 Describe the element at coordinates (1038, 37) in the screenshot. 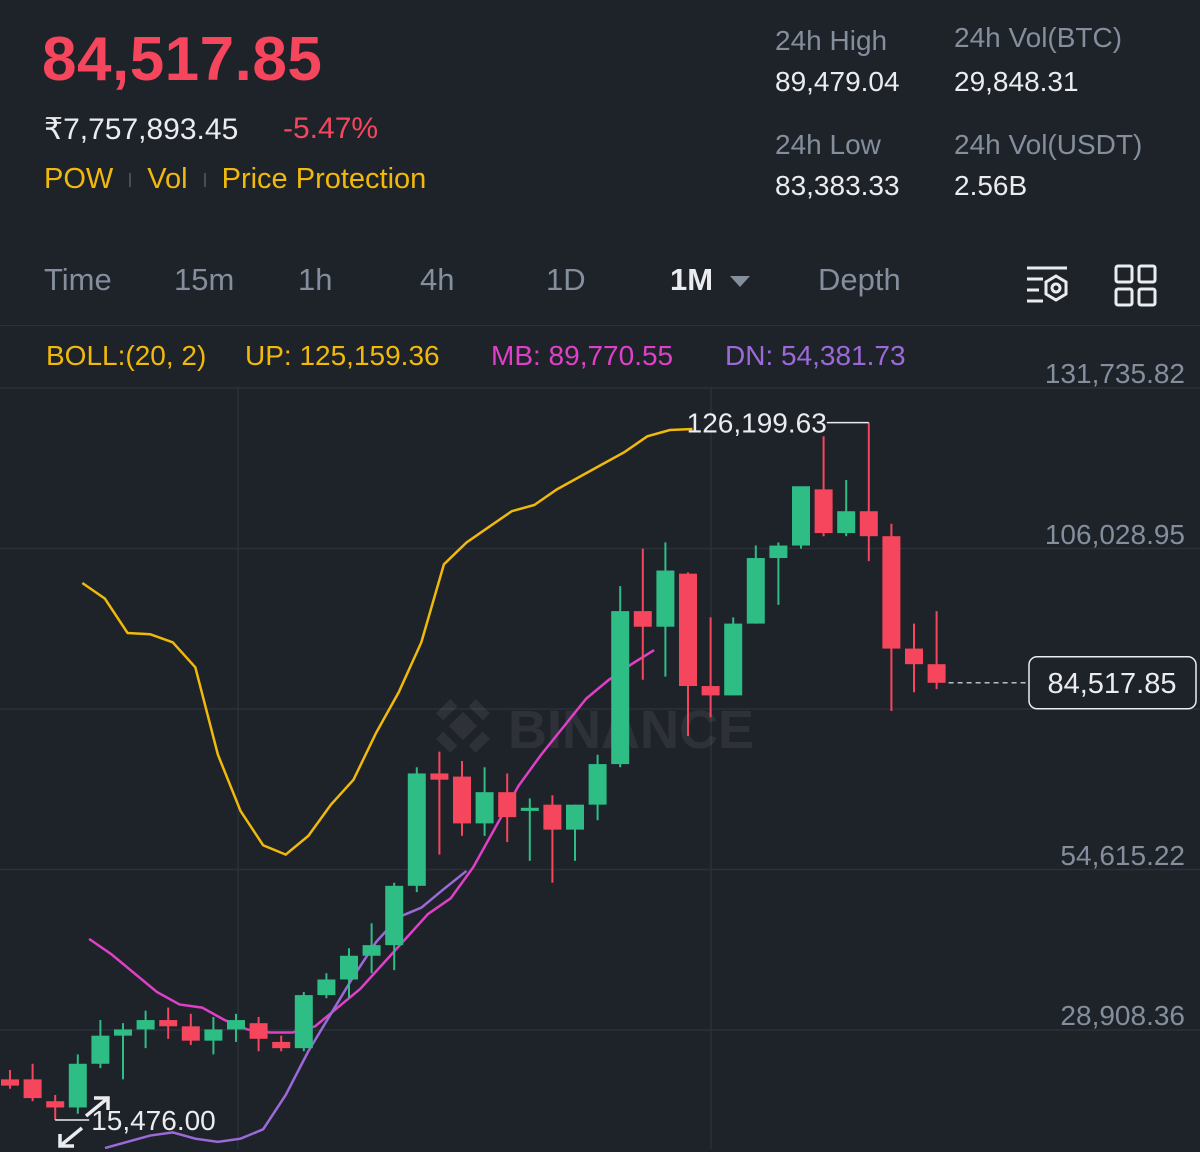

I see `24h-vol-btc-label: 24h Vol(BTC)` at that location.